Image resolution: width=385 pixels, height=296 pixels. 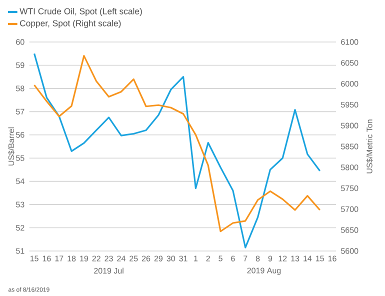 I want to click on text: 2019 Jul, so click(x=109, y=271).